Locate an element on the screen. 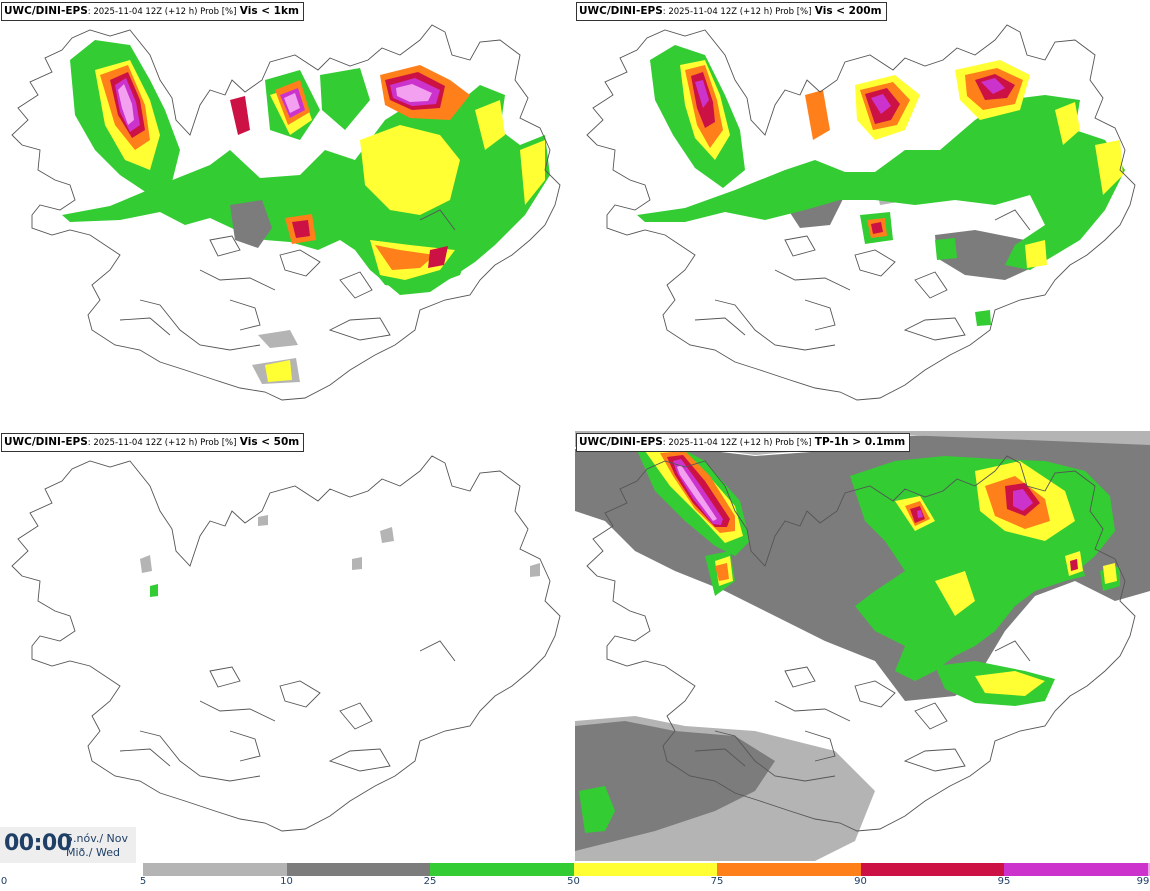  valid-time-clock: 00:00 is located at coordinates (38, 843).